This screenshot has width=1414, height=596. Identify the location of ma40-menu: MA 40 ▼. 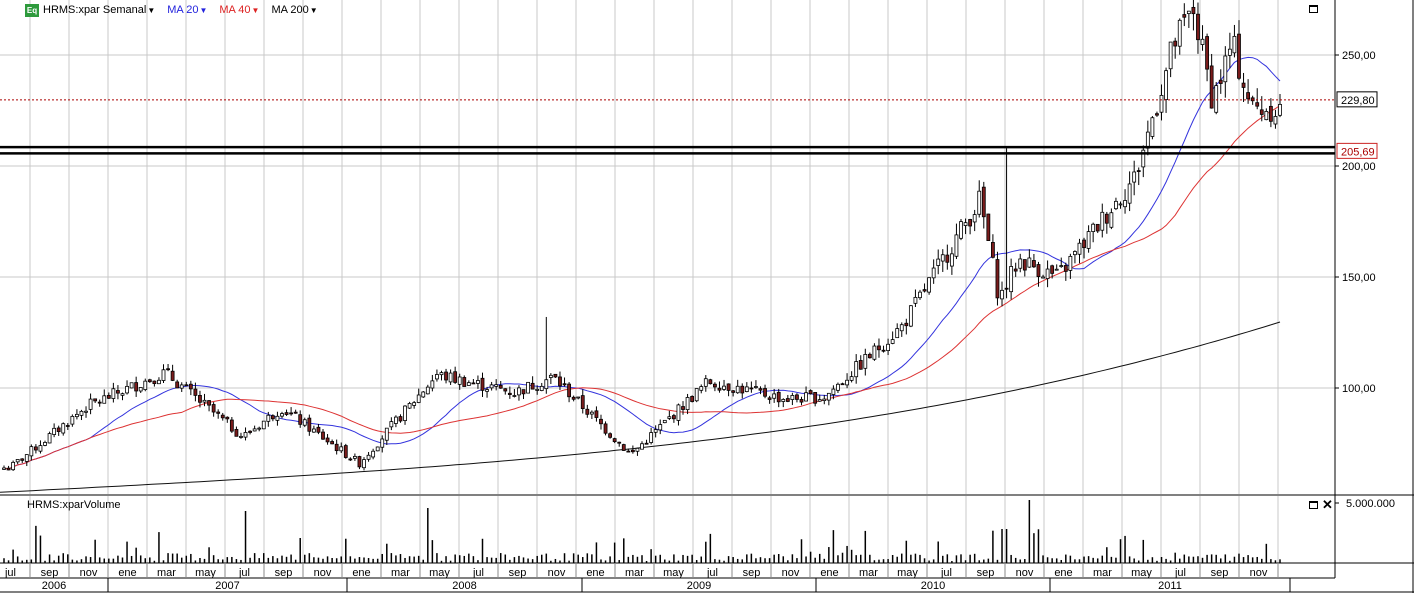
(243, 10).